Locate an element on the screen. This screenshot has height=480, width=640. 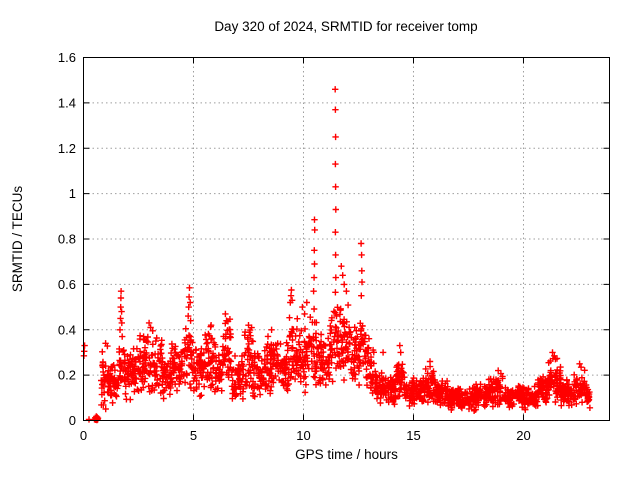
x-axis-label: GPS time / hours is located at coordinates (346, 454).